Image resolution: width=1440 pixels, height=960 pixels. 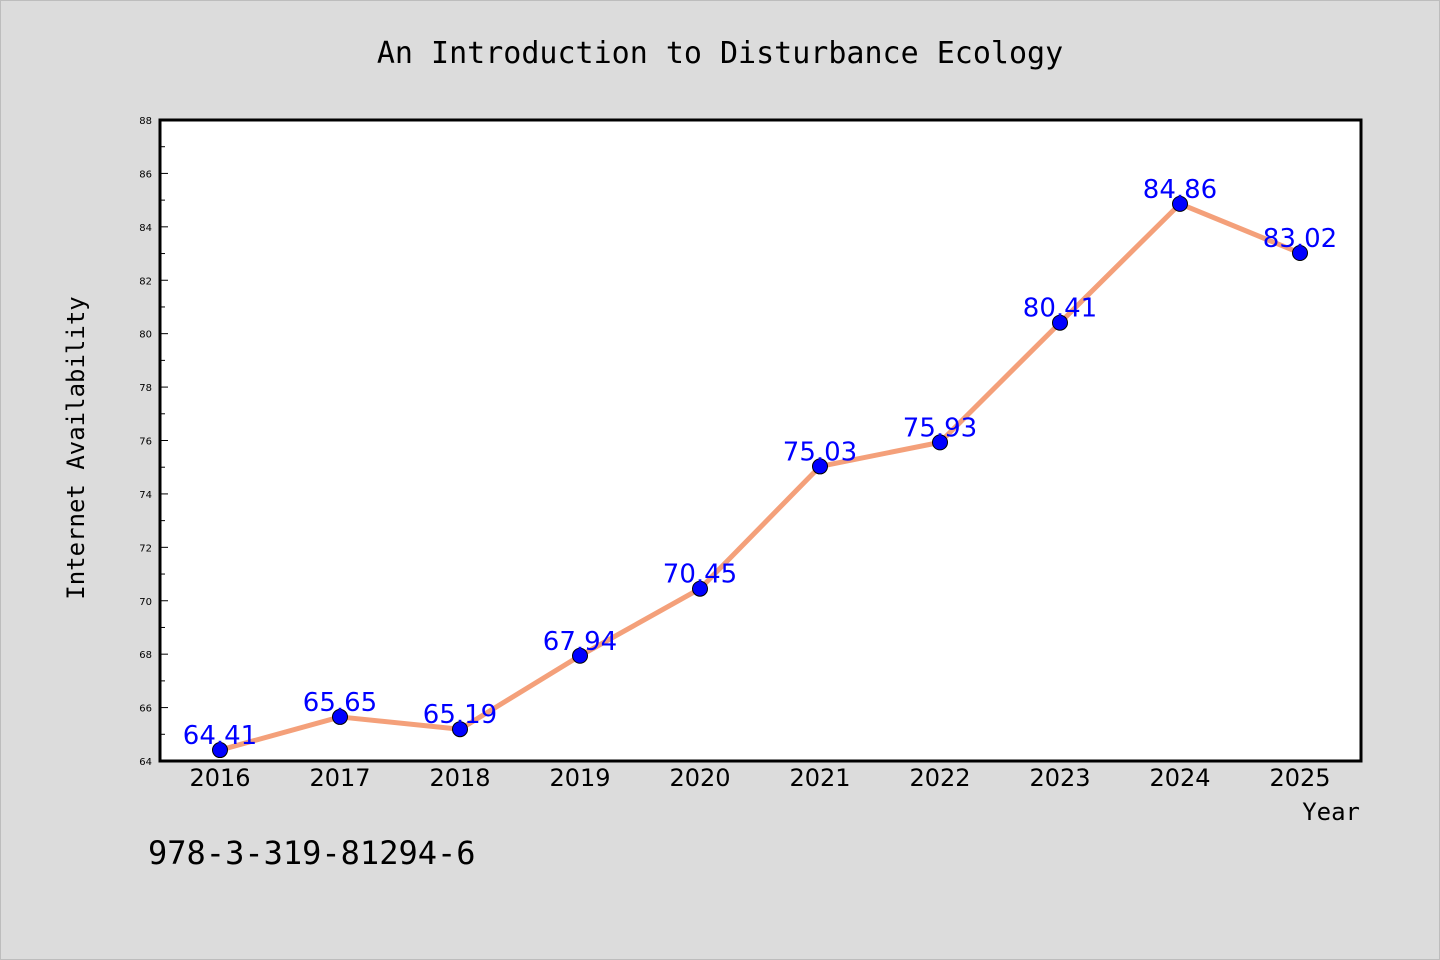 What do you see at coordinates (1299, 778) in the screenshot?
I see `x-tick-label: 2025` at bounding box center [1299, 778].